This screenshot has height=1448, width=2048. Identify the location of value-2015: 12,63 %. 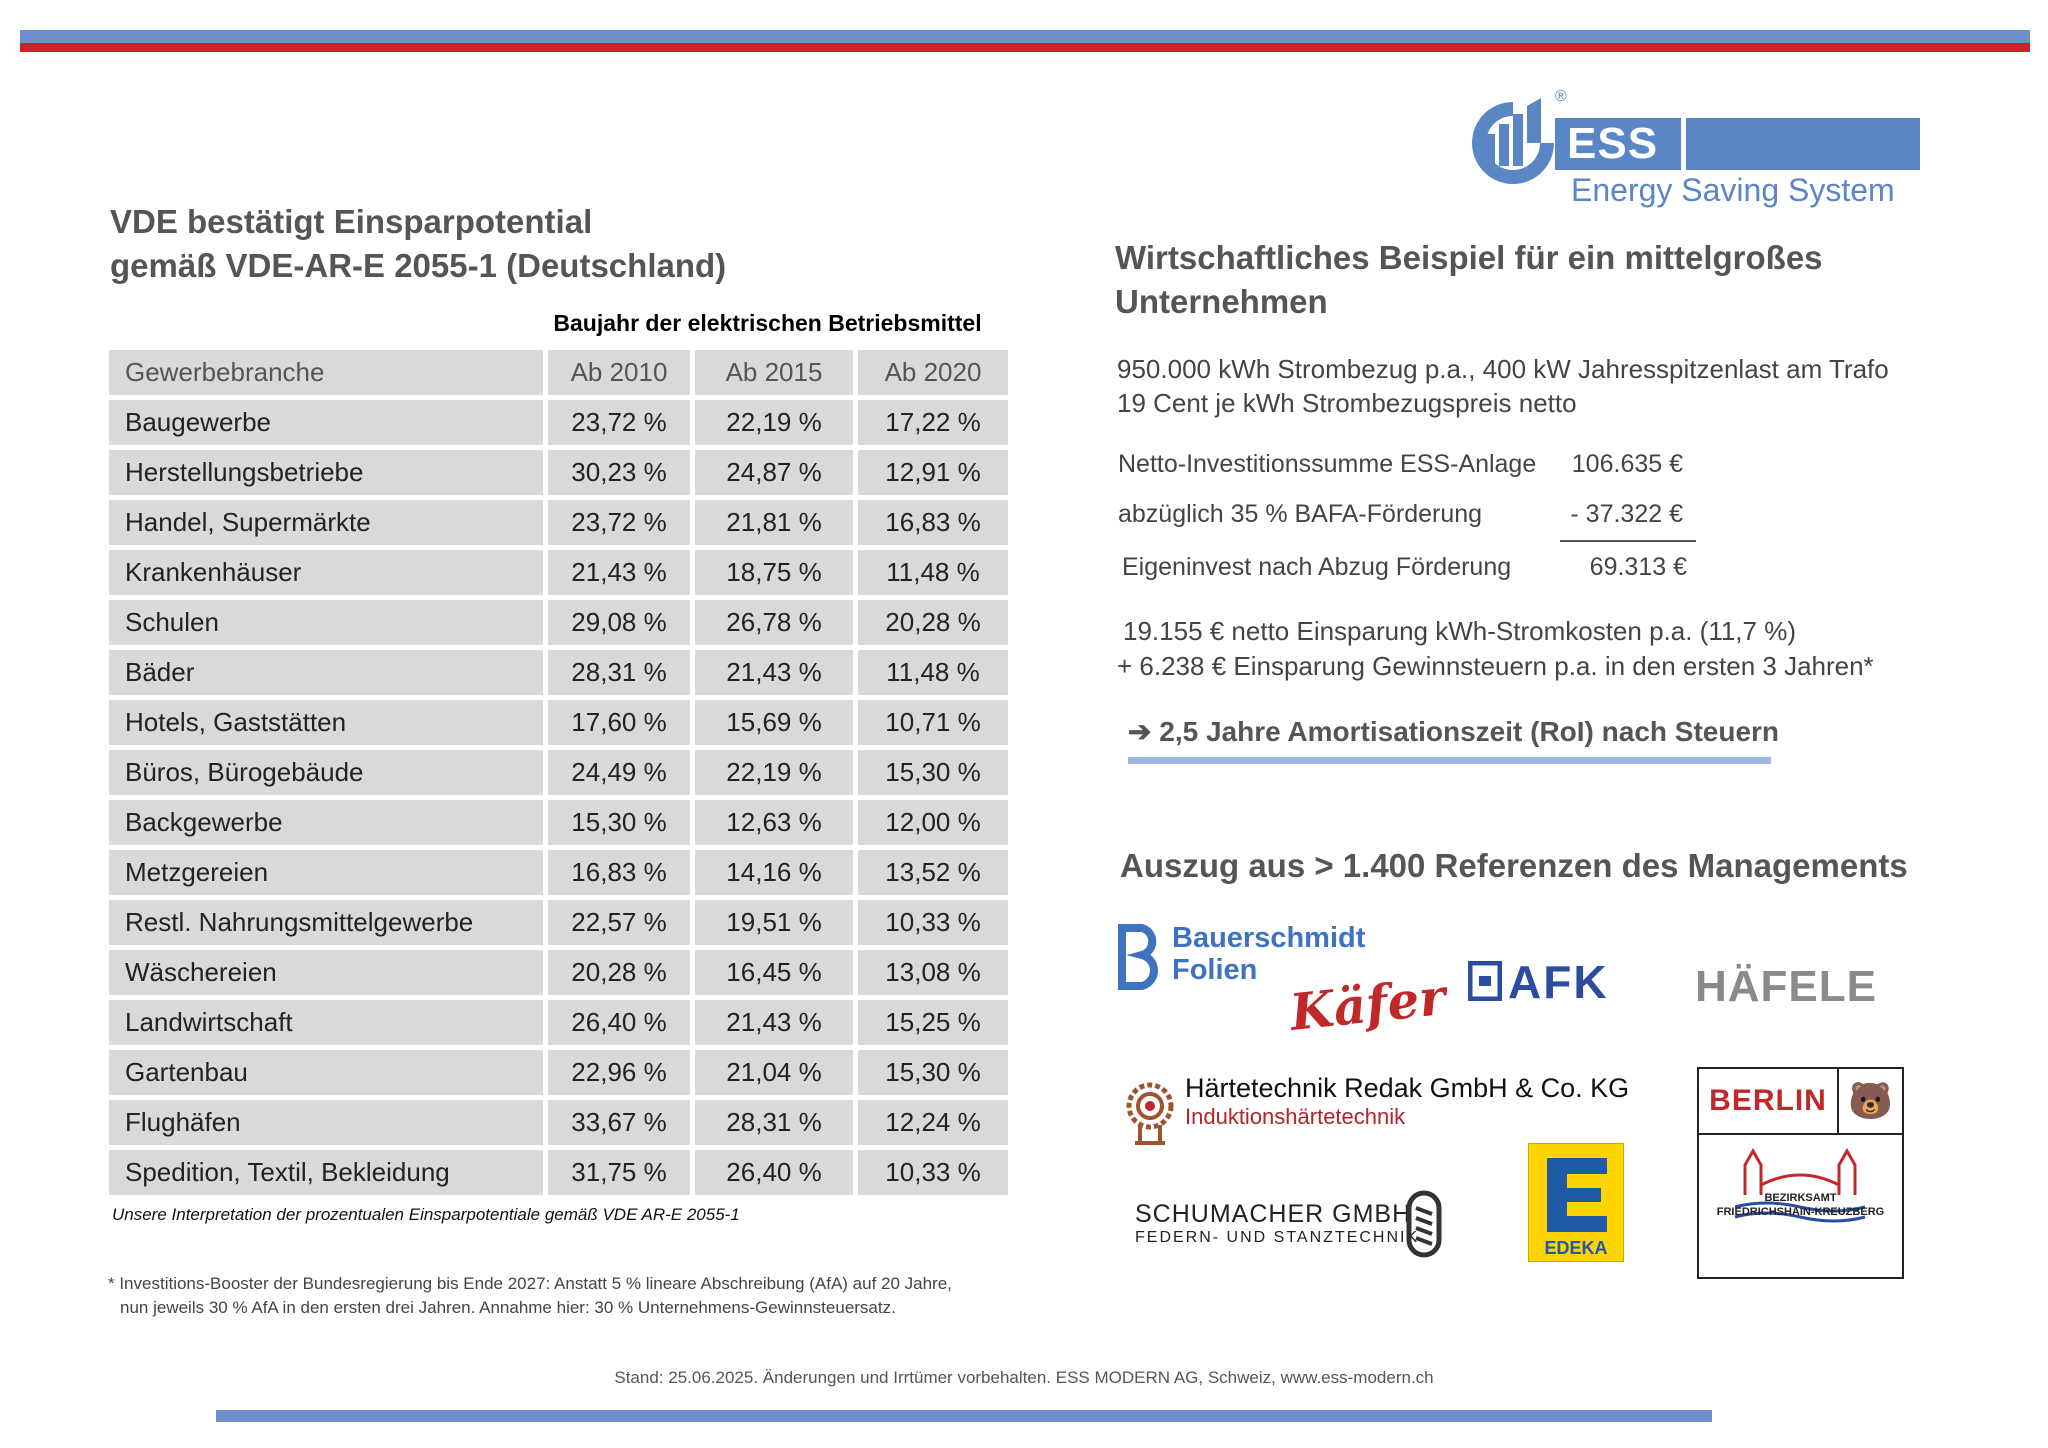
(774, 822).